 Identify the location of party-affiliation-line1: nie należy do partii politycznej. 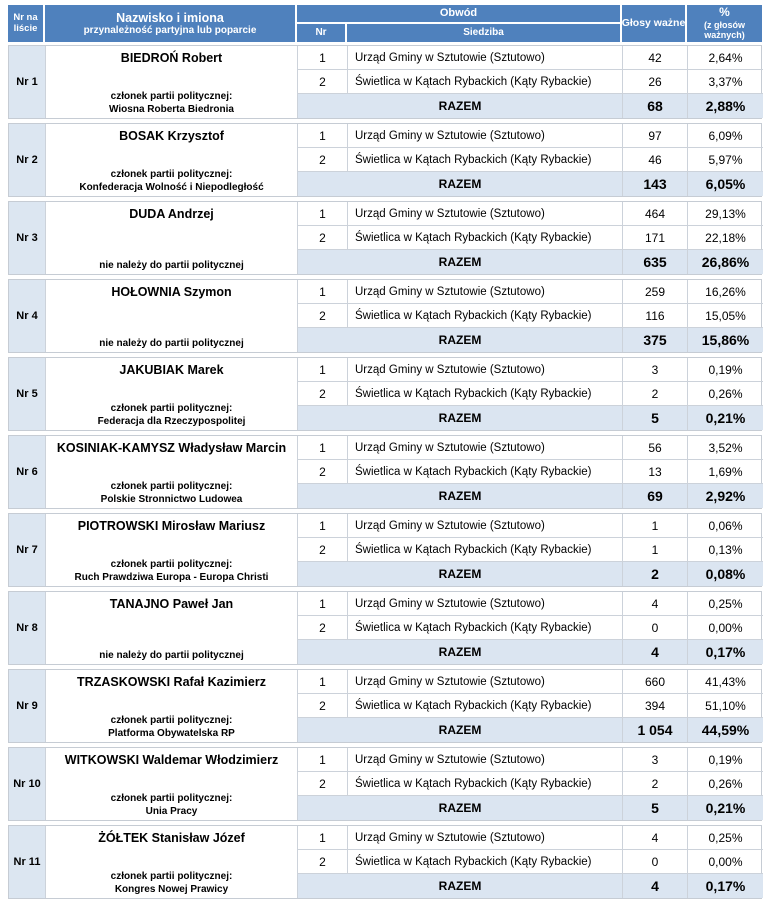
(171, 265).